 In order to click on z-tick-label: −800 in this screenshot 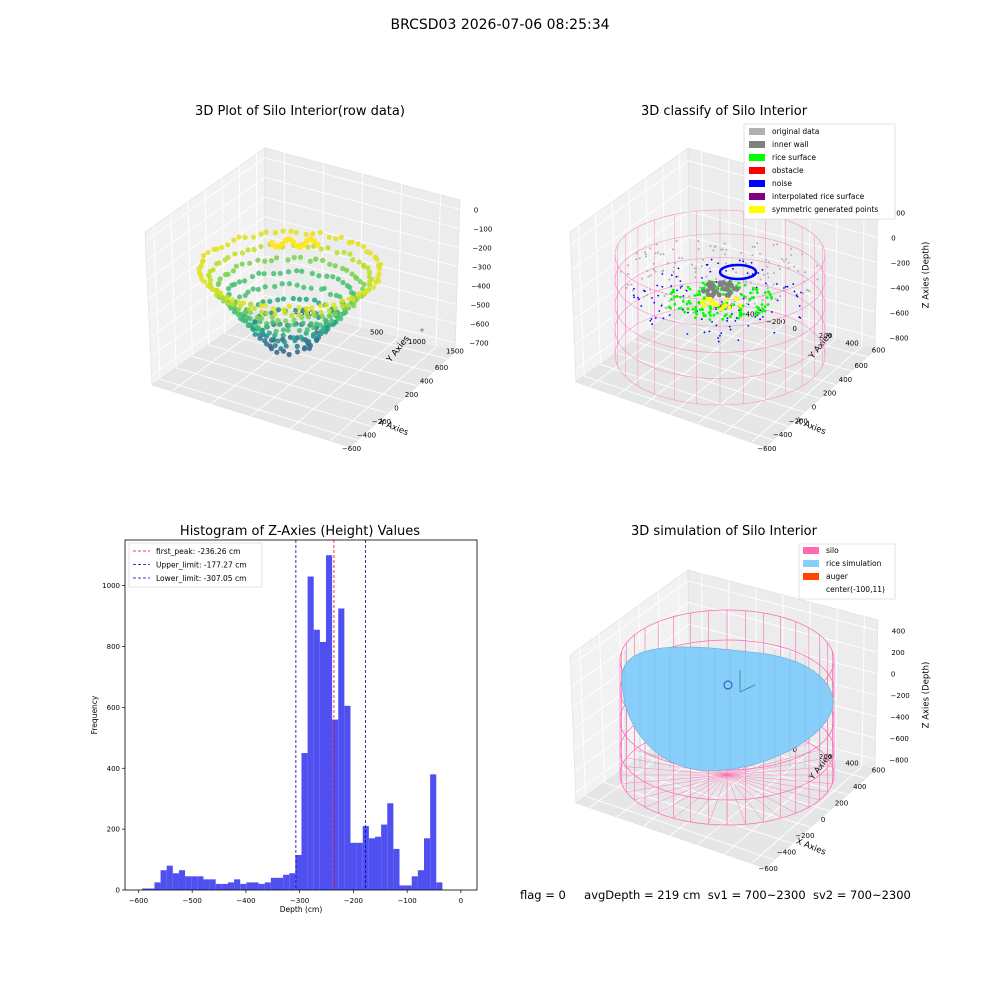, I will do `click(898, 339)`.